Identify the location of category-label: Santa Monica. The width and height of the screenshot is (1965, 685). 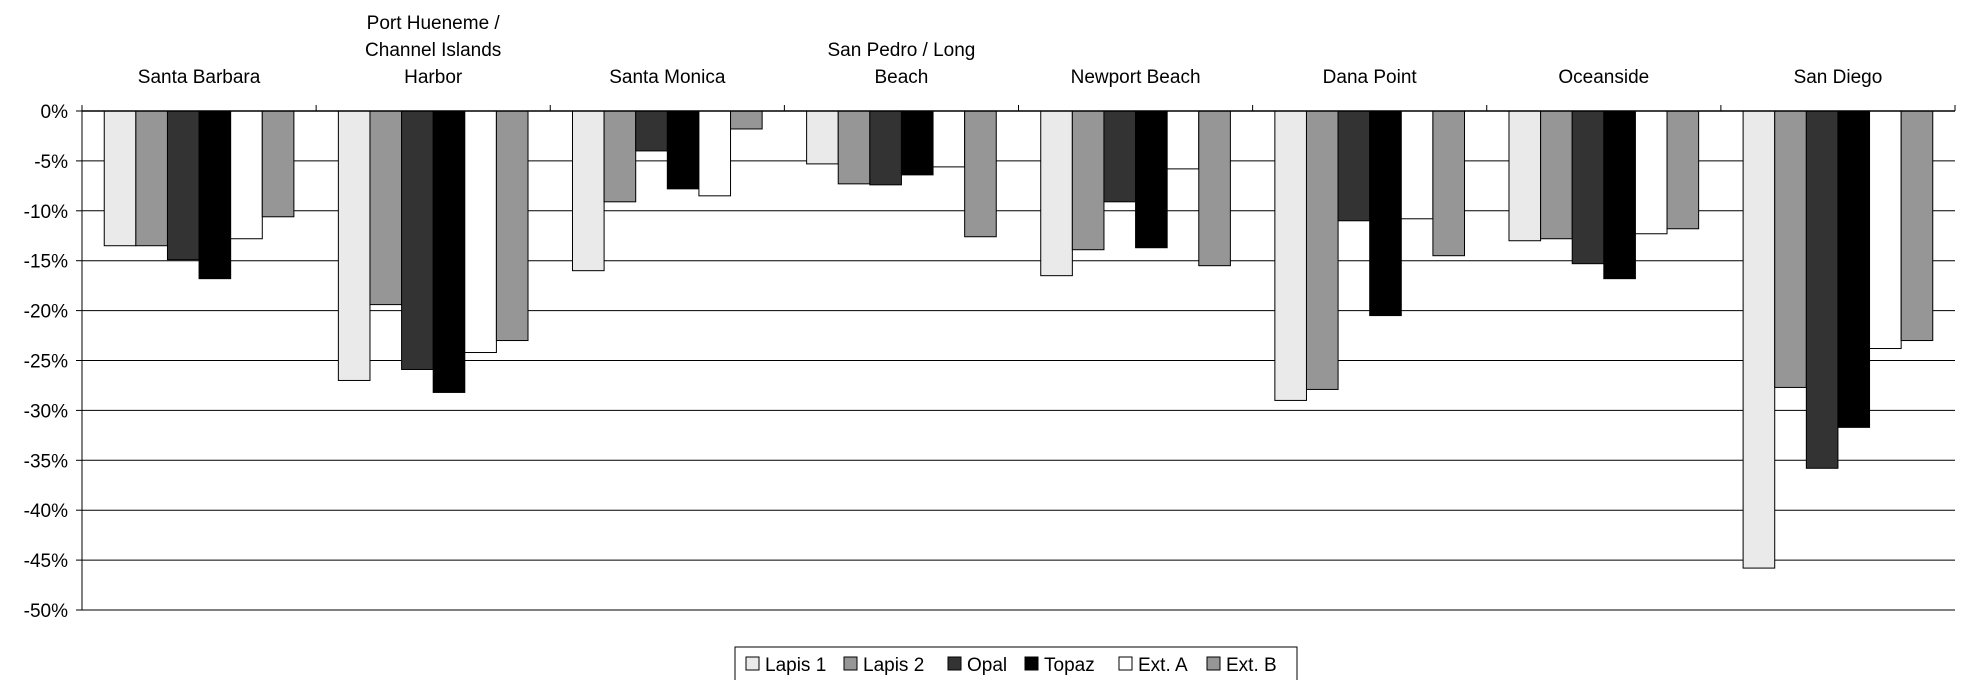
(667, 77).